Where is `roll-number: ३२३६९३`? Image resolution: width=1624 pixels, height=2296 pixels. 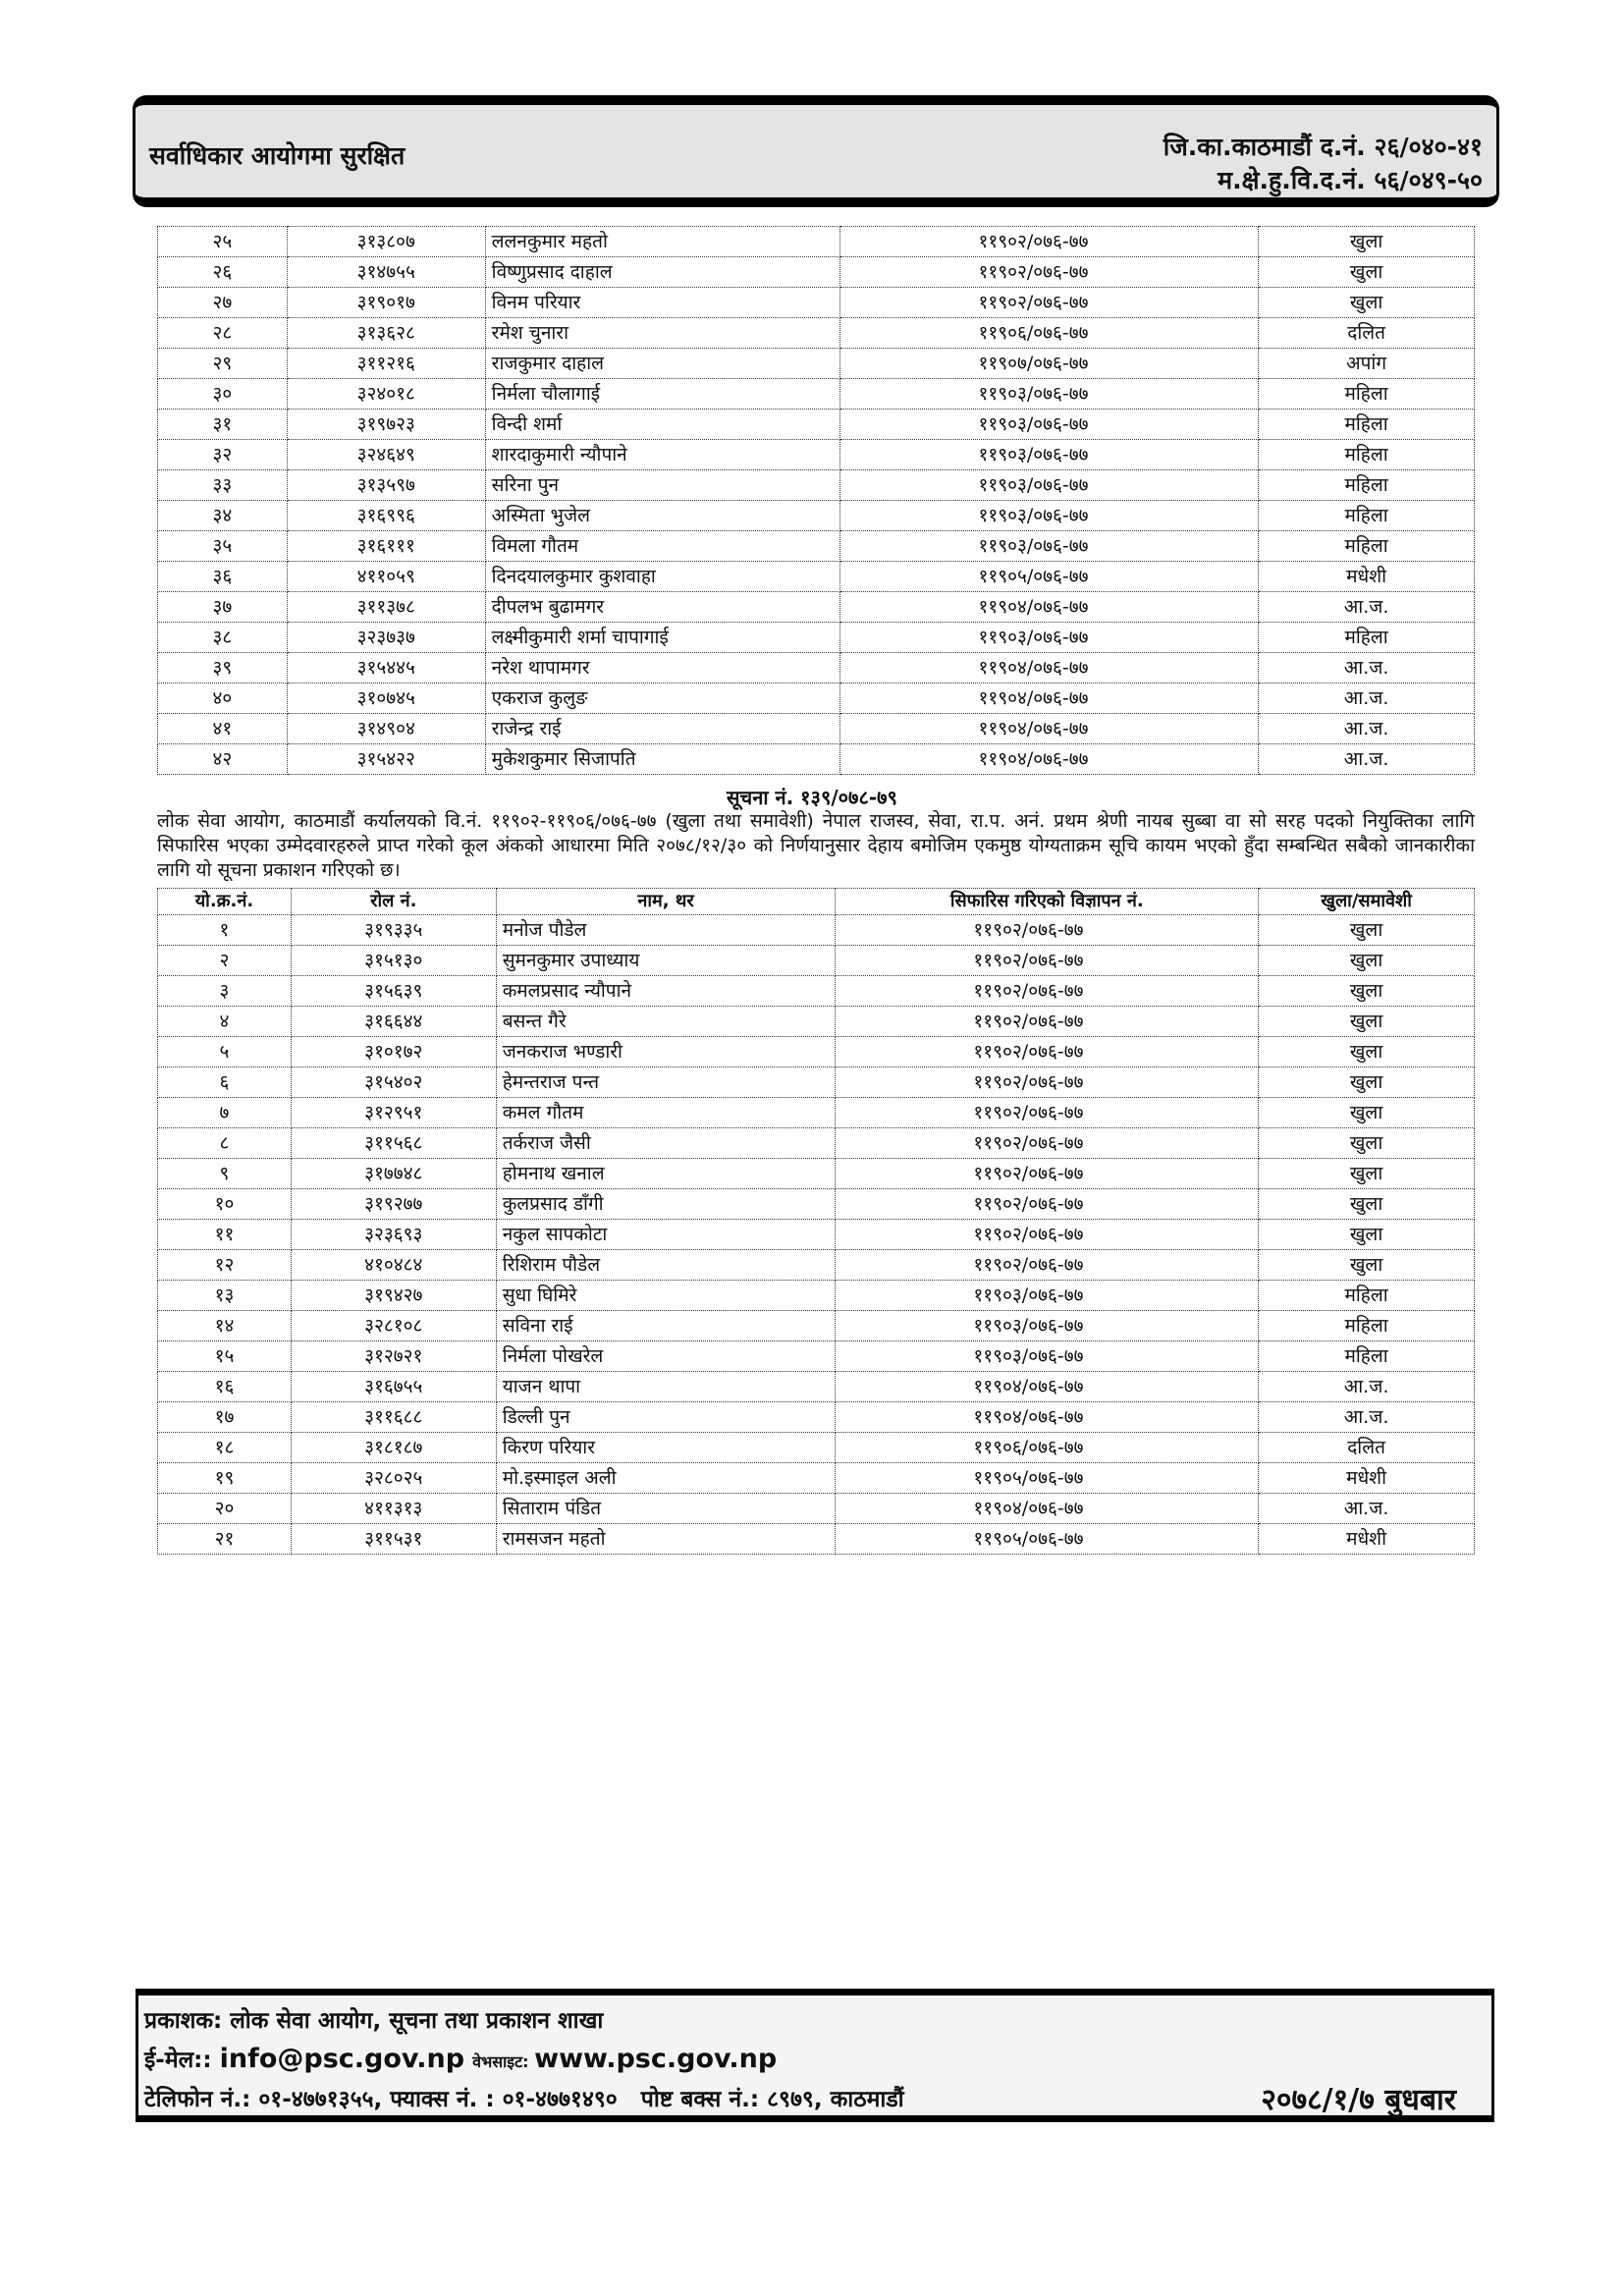 roll-number: ३२३६९३ is located at coordinates (393, 1234).